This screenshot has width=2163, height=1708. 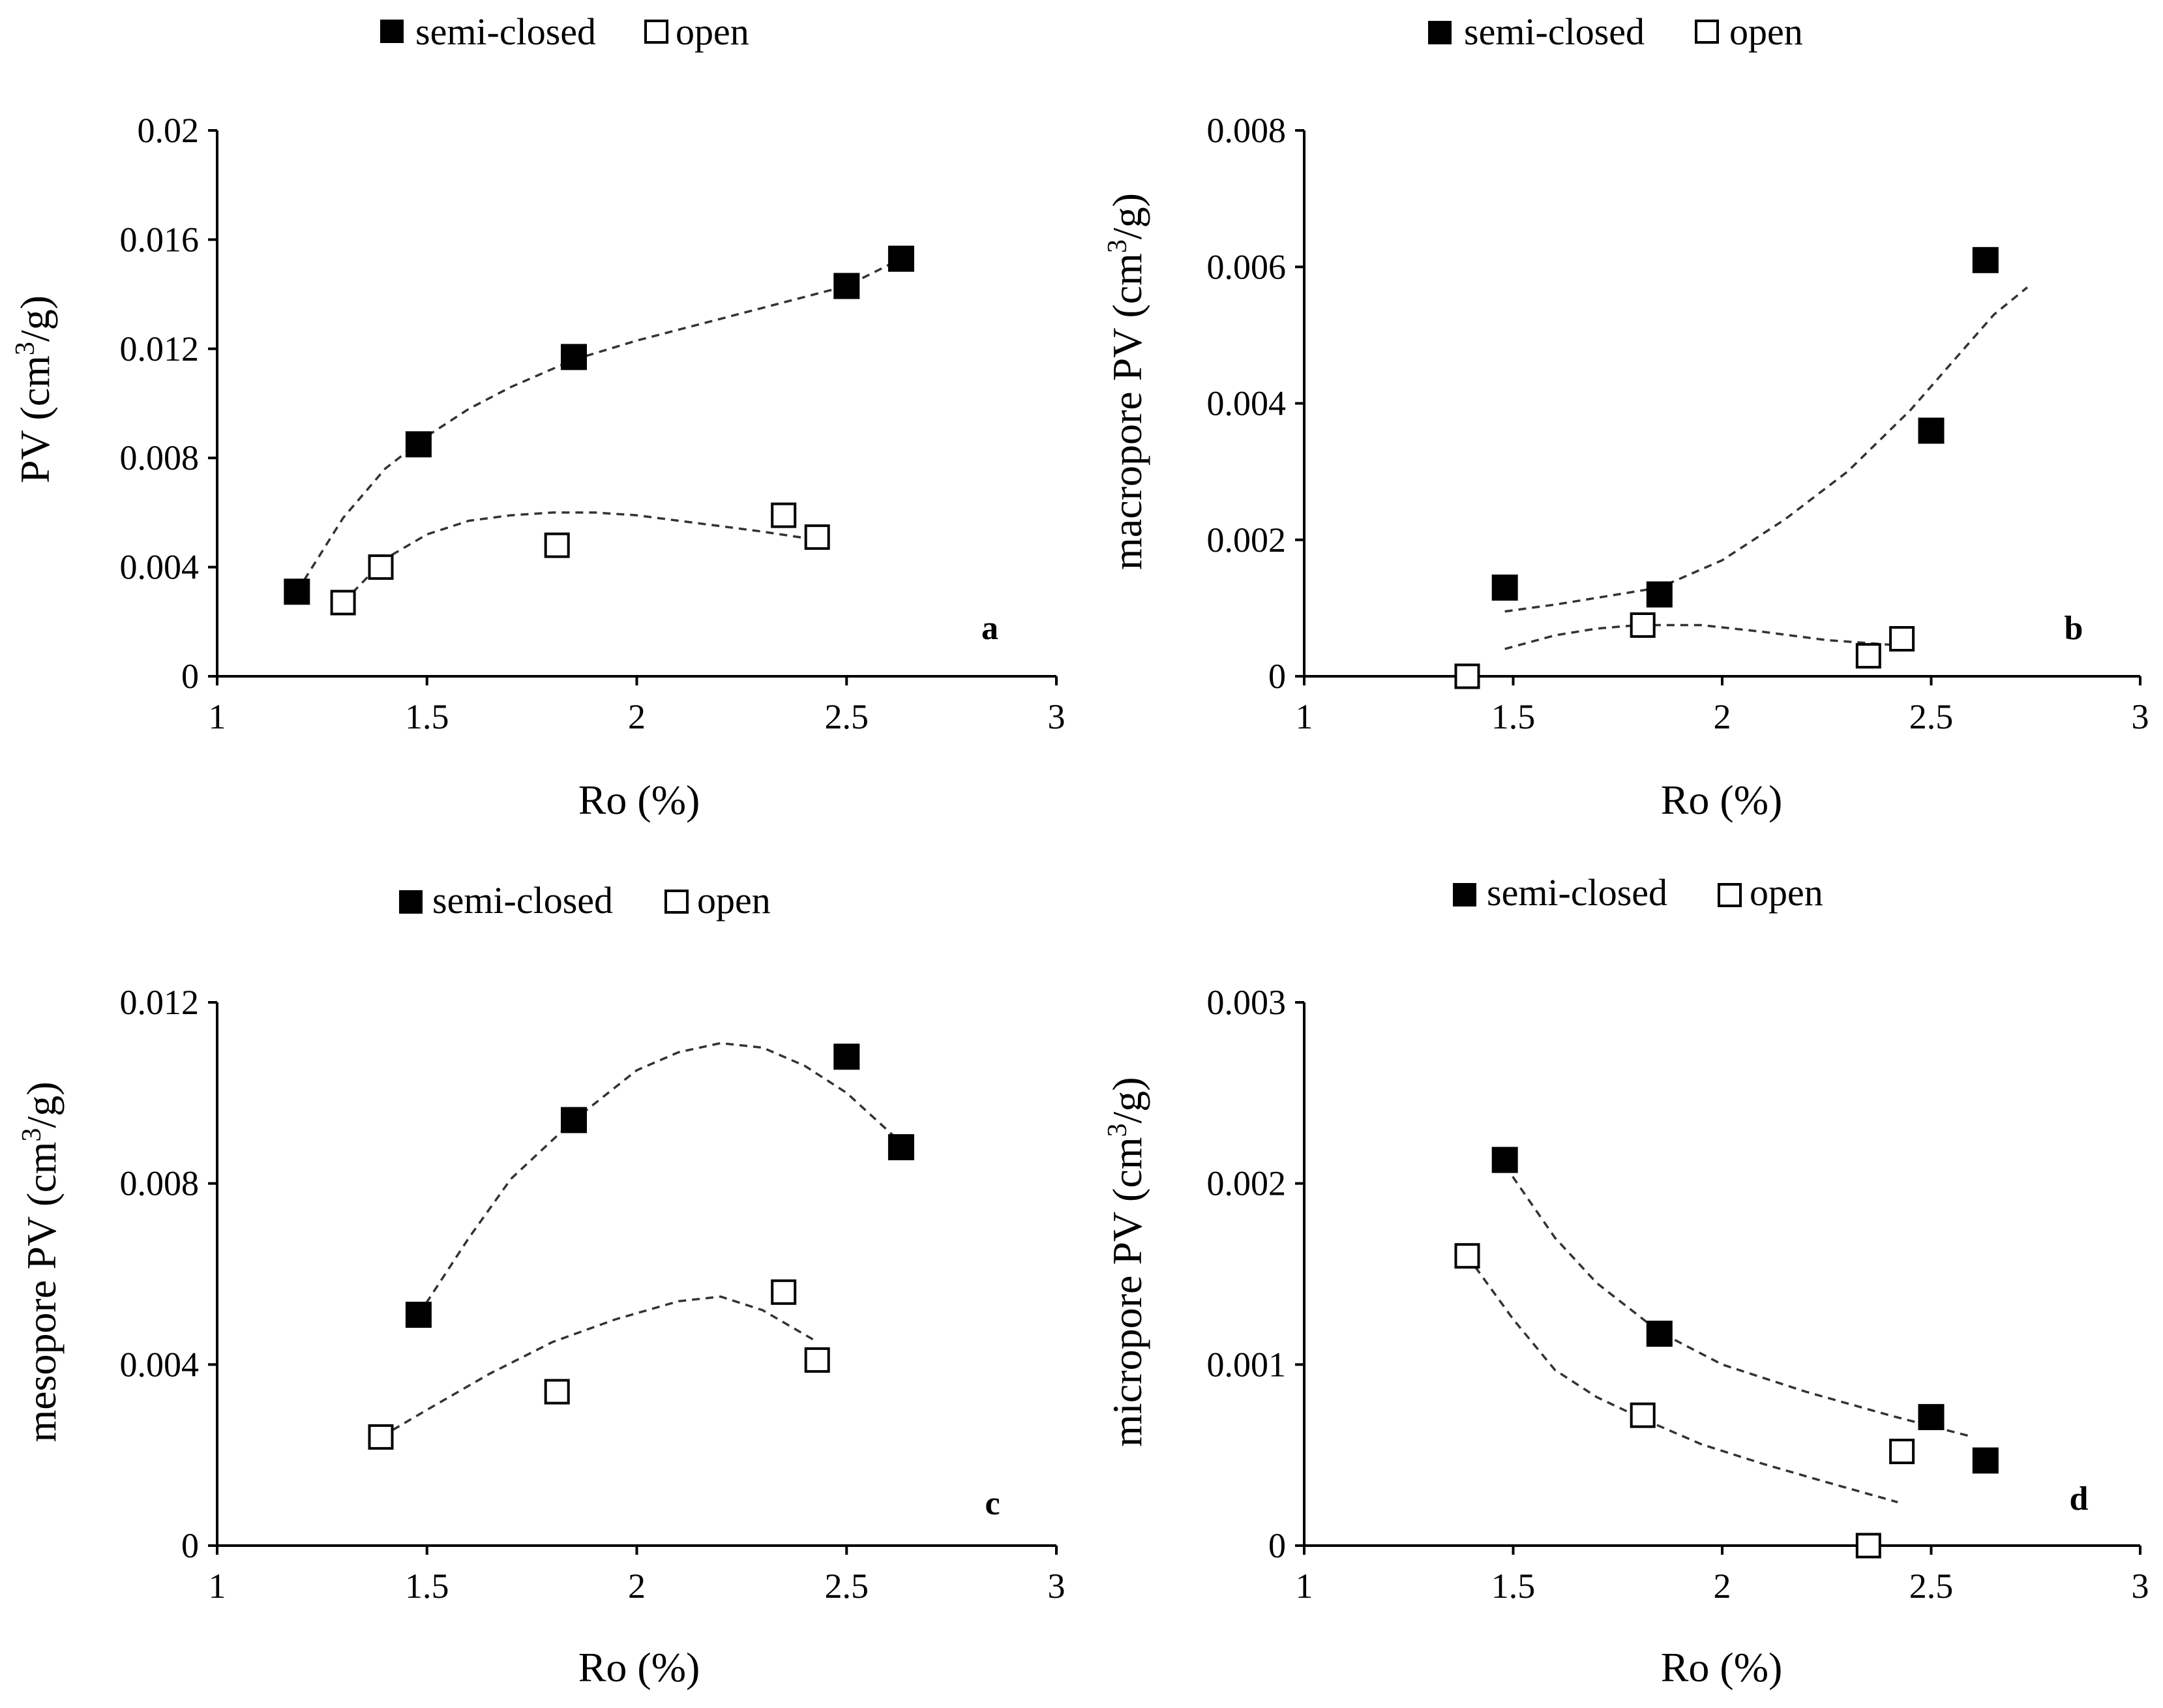 I want to click on y-tick-label: 0.016, so click(x=160, y=240).